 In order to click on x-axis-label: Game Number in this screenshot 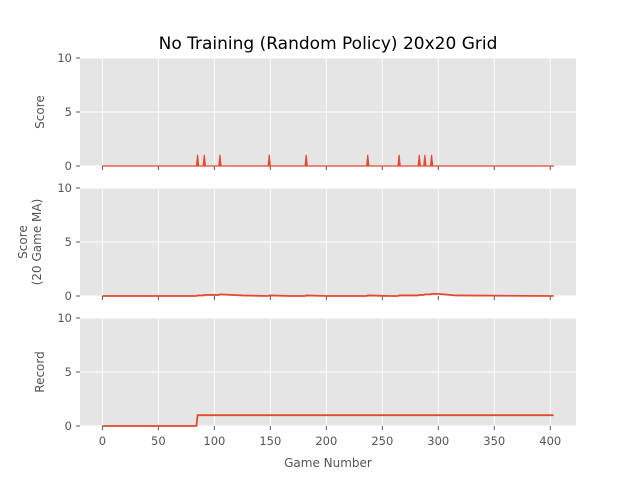, I will do `click(328, 463)`.